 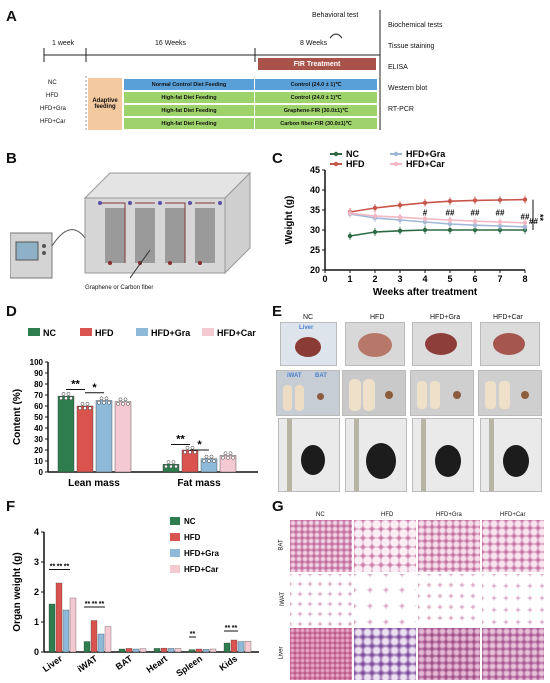 I want to click on liver-photo-hfd, so click(x=375, y=344).